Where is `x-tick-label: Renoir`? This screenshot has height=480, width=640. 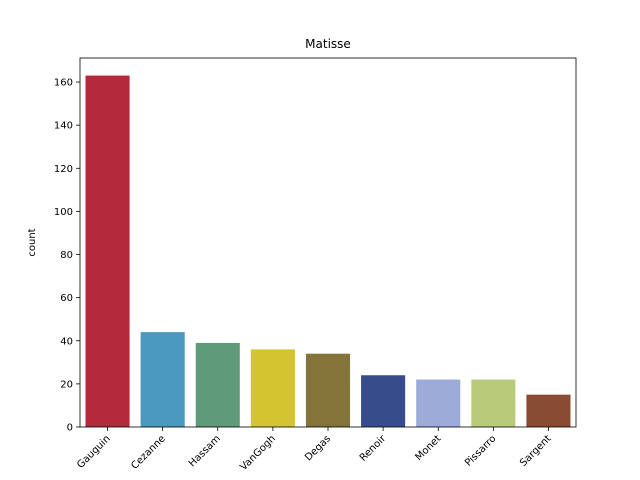
x-tick-label: Renoir is located at coordinates (373, 448).